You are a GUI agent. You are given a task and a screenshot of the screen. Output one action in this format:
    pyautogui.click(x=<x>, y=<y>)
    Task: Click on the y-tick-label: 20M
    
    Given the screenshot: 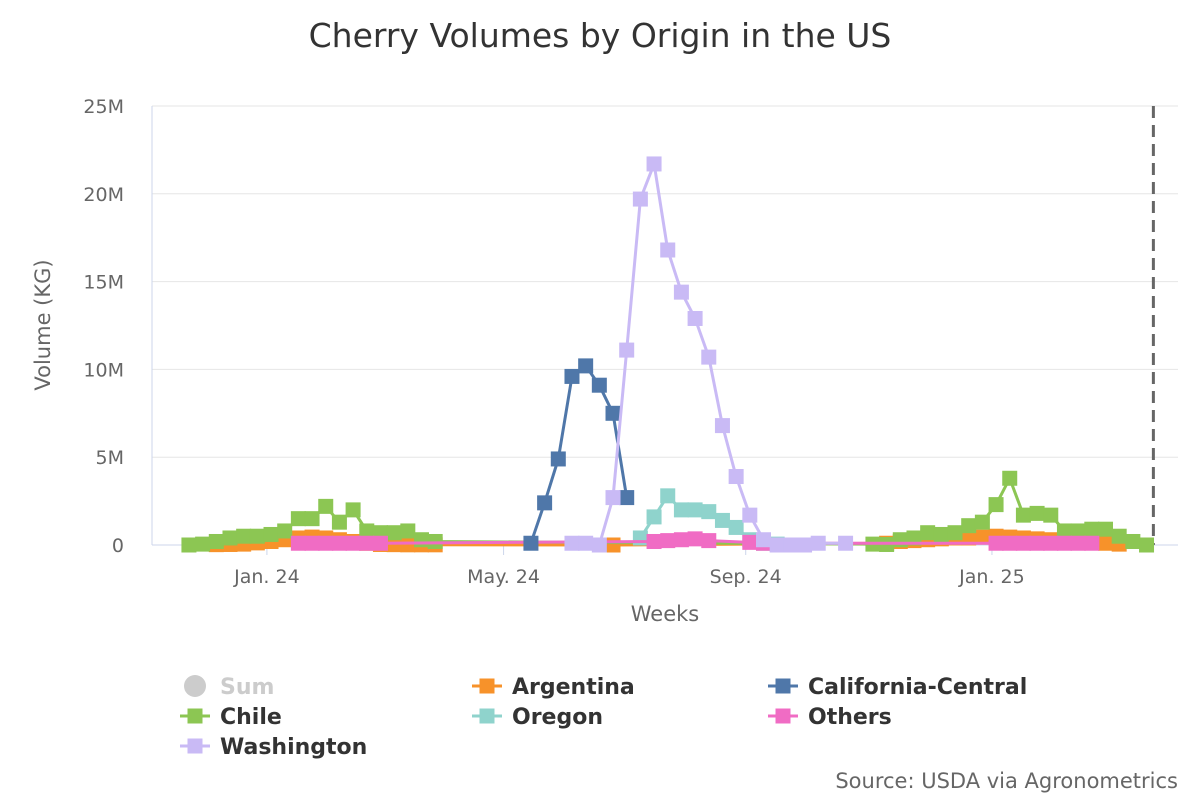 What is the action you would take?
    pyautogui.click(x=103, y=195)
    